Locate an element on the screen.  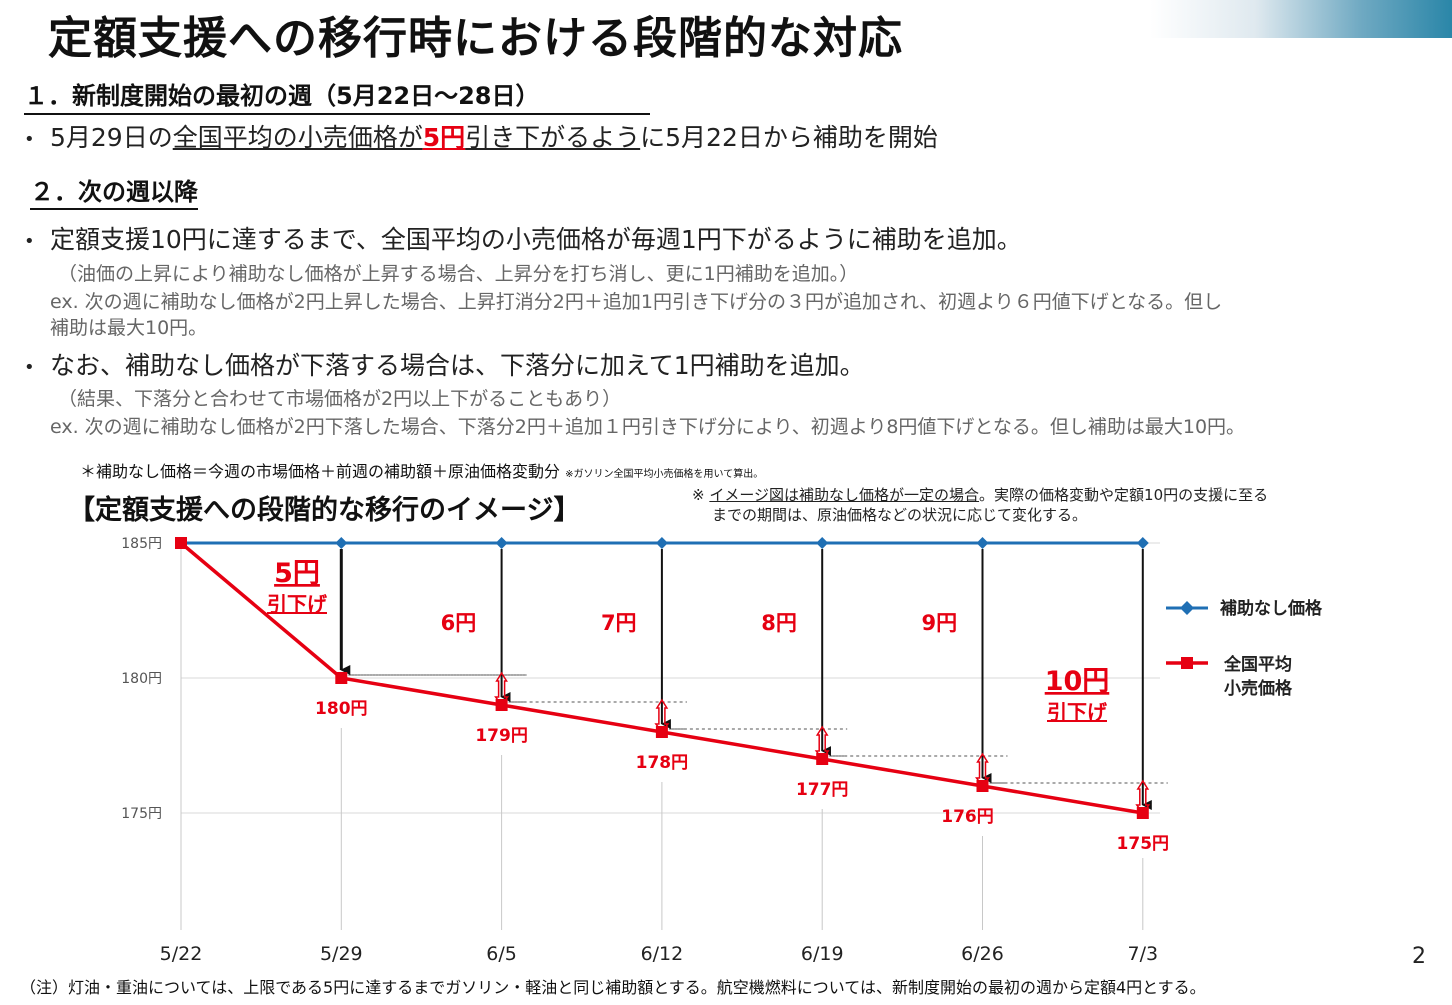
data-label: 177円 is located at coordinates (822, 790).